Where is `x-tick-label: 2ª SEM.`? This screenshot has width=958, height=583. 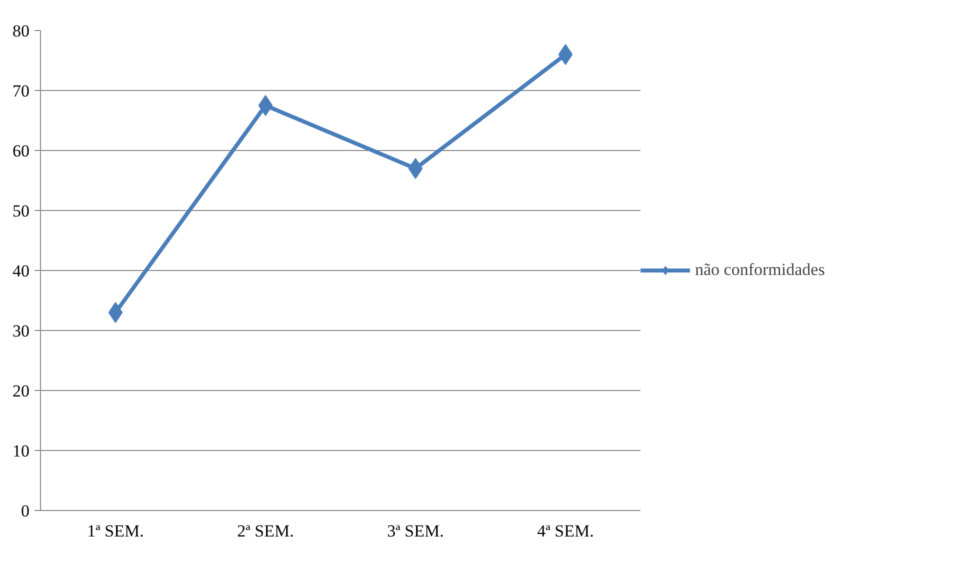 x-tick-label: 2ª SEM. is located at coordinates (265, 531).